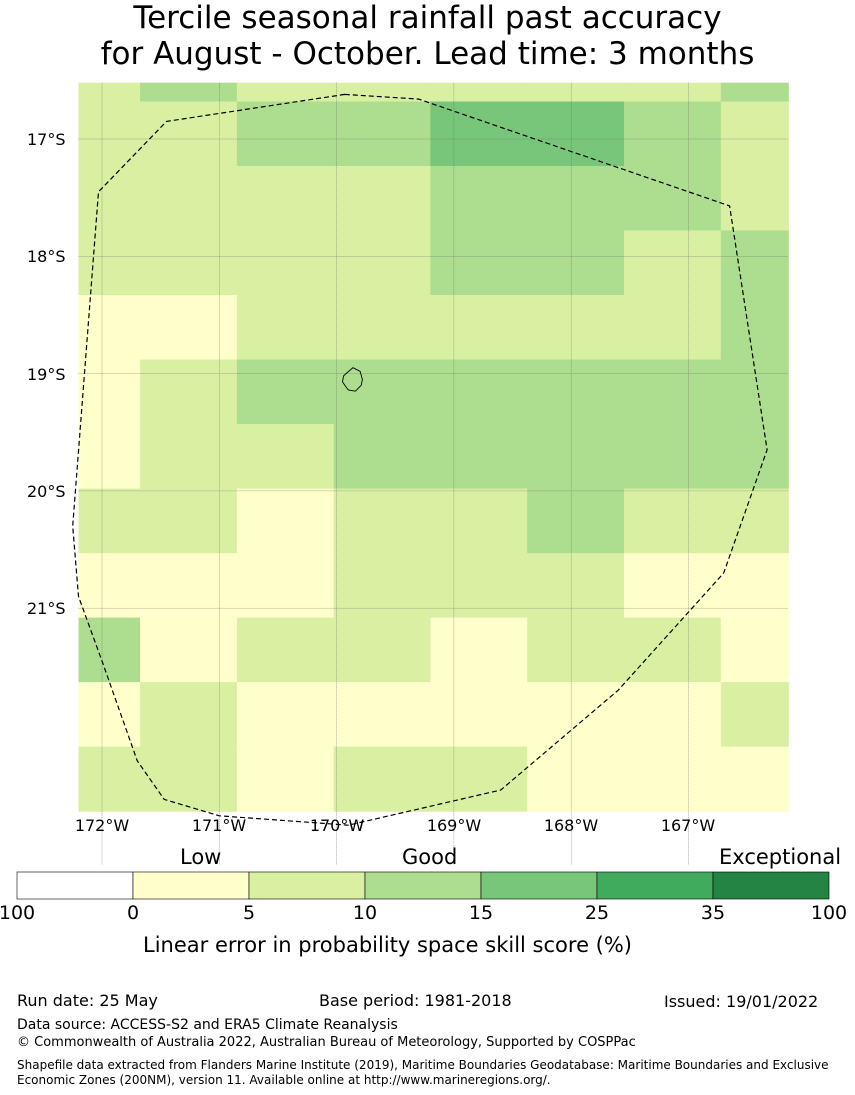 The height and width of the screenshot is (1095, 855). Describe the element at coordinates (741, 1001) in the screenshot. I see `issued-date: Issued: 19/01/2022` at that location.